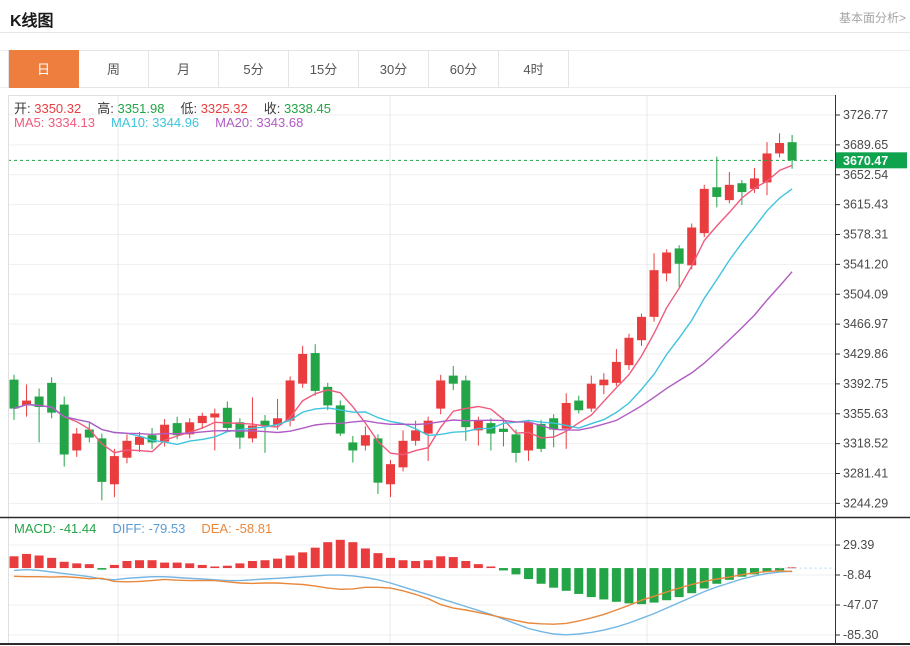  What do you see at coordinates (860, 635) in the screenshot?
I see `macd-axis-label: -85.30` at bounding box center [860, 635].